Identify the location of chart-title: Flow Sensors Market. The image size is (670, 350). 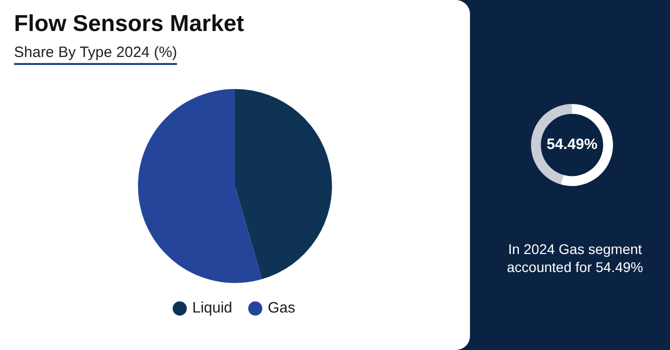
(129, 23).